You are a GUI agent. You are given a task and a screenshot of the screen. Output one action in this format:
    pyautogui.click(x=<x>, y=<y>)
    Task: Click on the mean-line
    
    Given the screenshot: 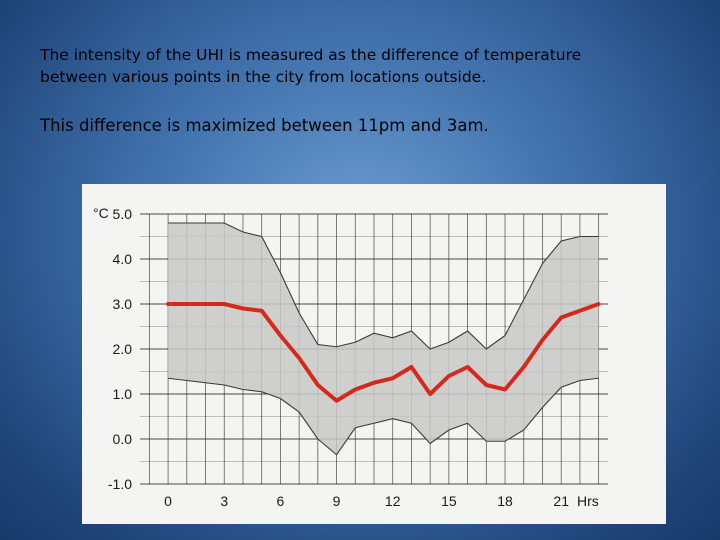 What is the action you would take?
    pyautogui.click(x=383, y=352)
    